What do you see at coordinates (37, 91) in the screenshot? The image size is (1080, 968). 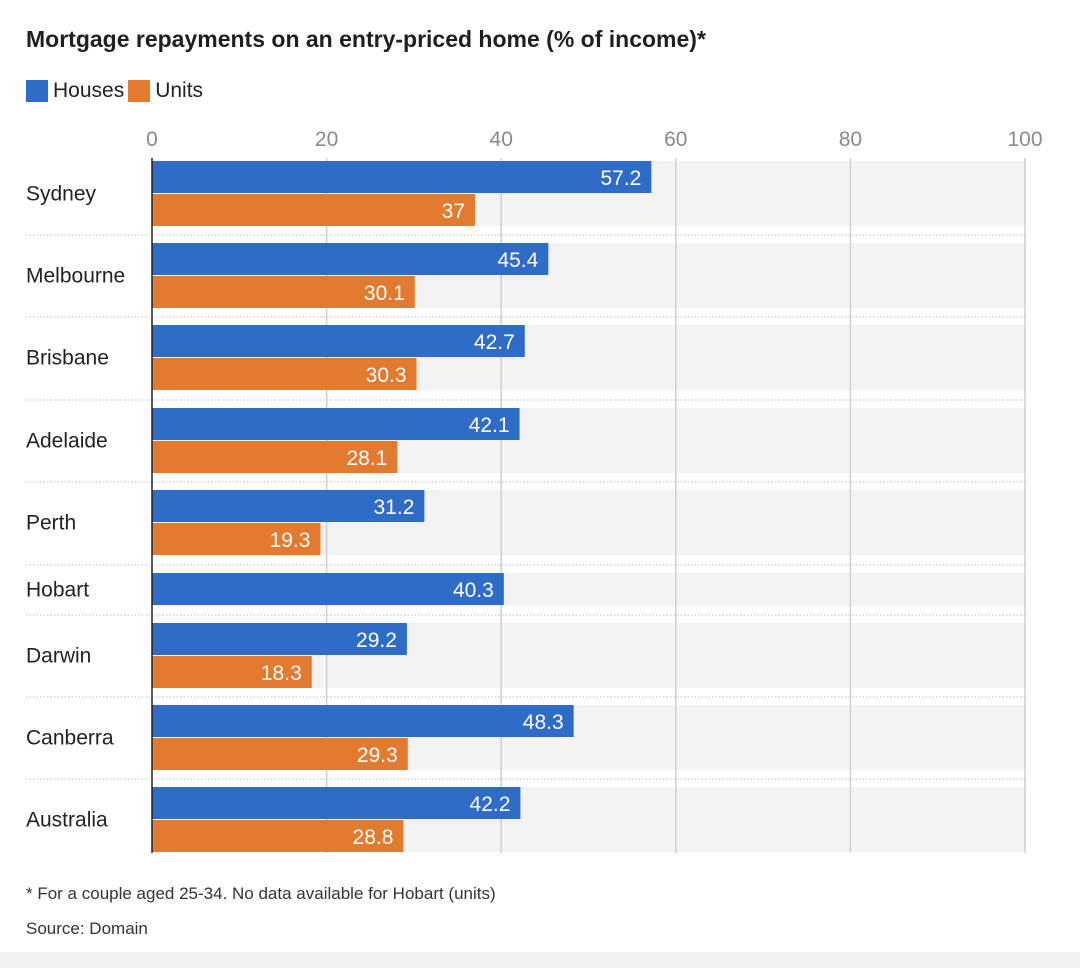 I see `legend-swatch-houses` at bounding box center [37, 91].